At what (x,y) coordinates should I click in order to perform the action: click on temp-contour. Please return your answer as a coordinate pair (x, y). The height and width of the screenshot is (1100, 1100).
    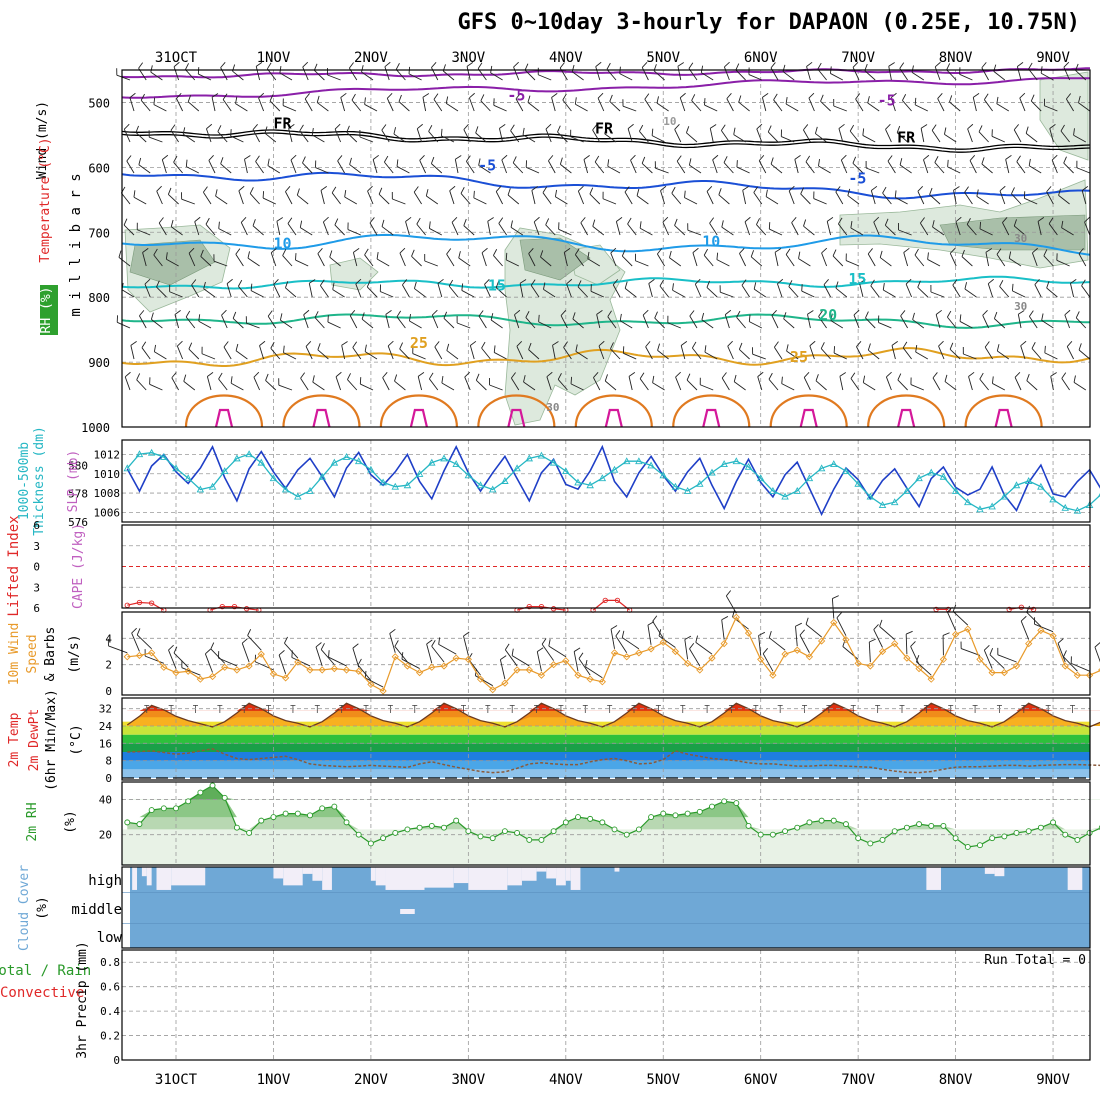
    Looking at the image, I should click on (606, 357).